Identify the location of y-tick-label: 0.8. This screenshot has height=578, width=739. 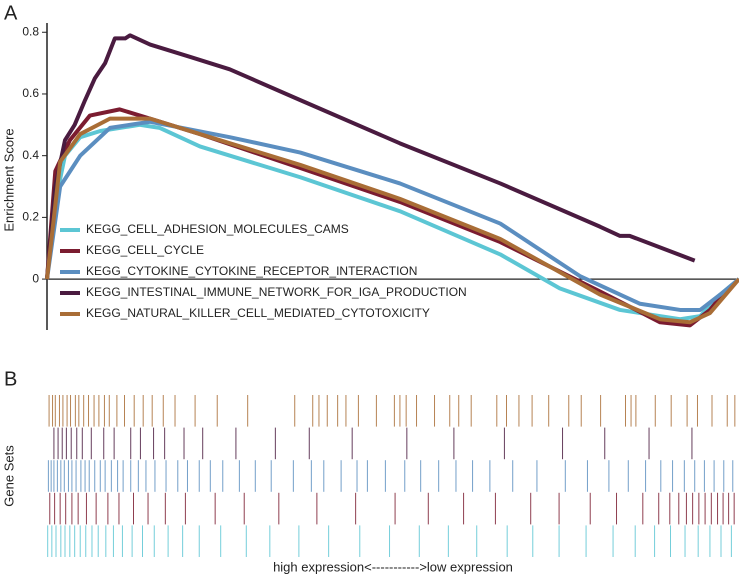
(30, 31).